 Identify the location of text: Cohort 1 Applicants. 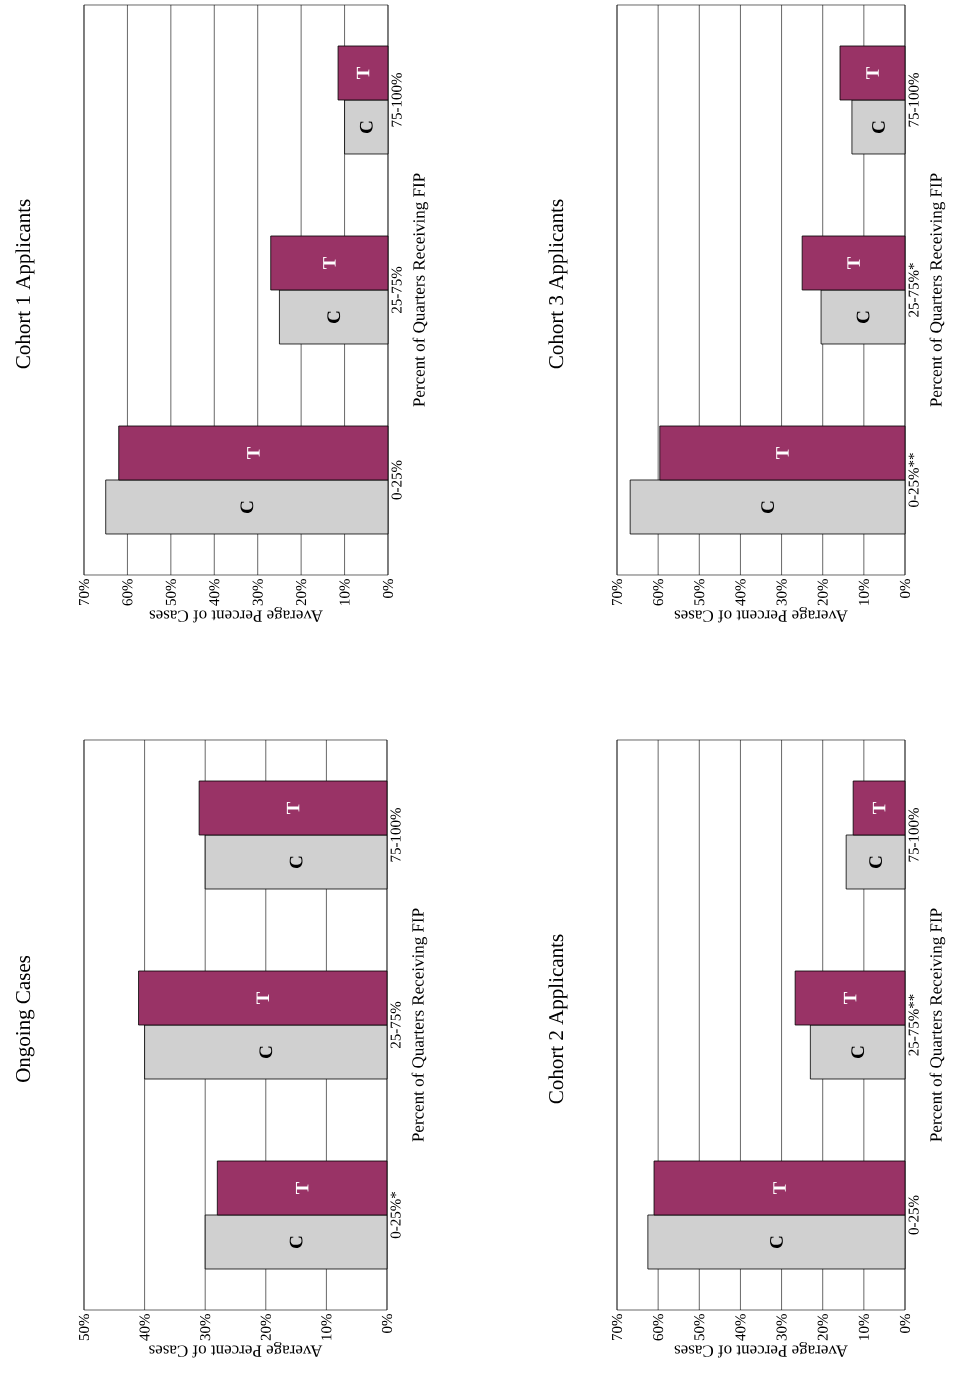
(25, 284).